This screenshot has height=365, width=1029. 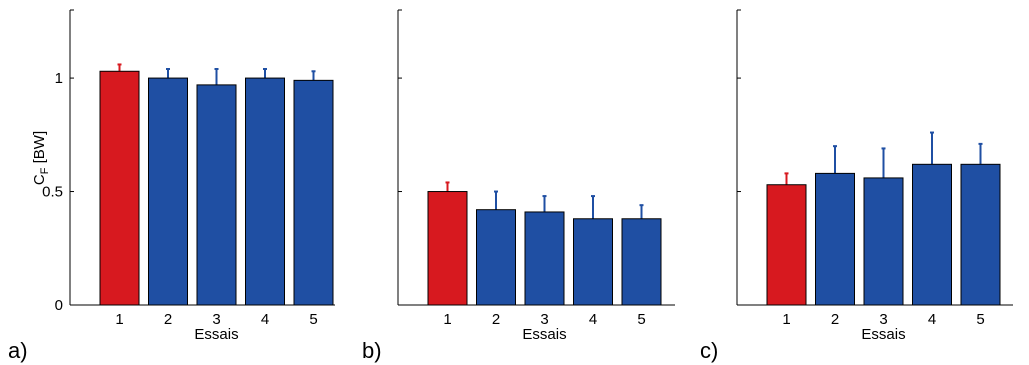 What do you see at coordinates (59, 305) in the screenshot?
I see `y-tick-label: 0` at bounding box center [59, 305].